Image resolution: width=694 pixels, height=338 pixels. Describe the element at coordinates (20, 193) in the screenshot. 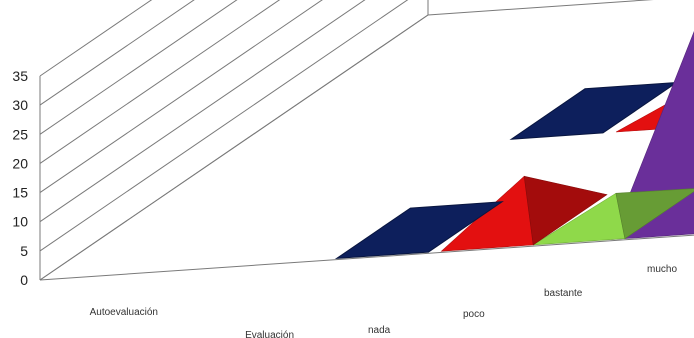

I see `y-tick-label: 15` at that location.